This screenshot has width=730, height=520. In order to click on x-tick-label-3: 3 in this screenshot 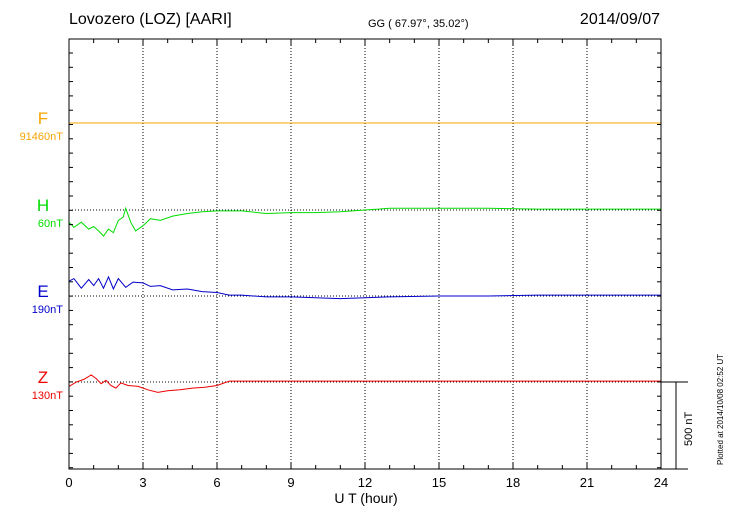, I will do `click(142, 482)`.